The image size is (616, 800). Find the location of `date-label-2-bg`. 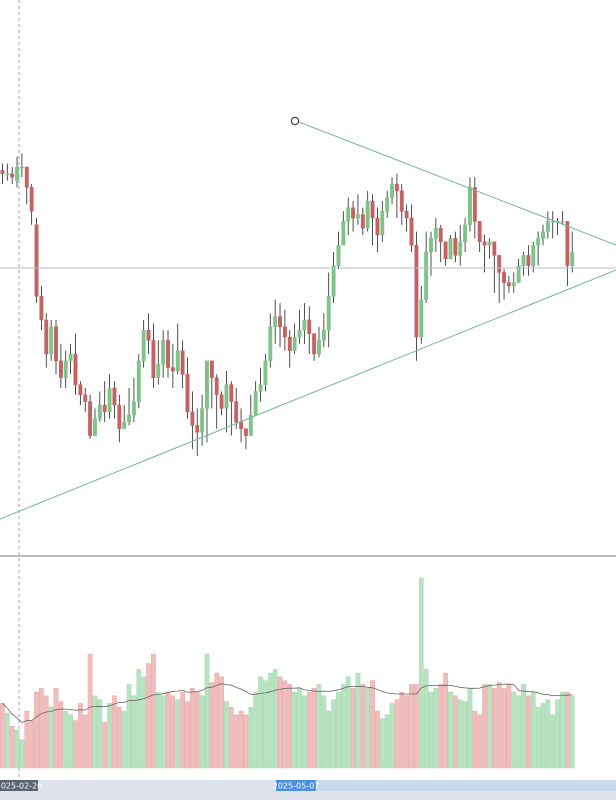

date-label-2-bg is located at coordinates (296, 785).